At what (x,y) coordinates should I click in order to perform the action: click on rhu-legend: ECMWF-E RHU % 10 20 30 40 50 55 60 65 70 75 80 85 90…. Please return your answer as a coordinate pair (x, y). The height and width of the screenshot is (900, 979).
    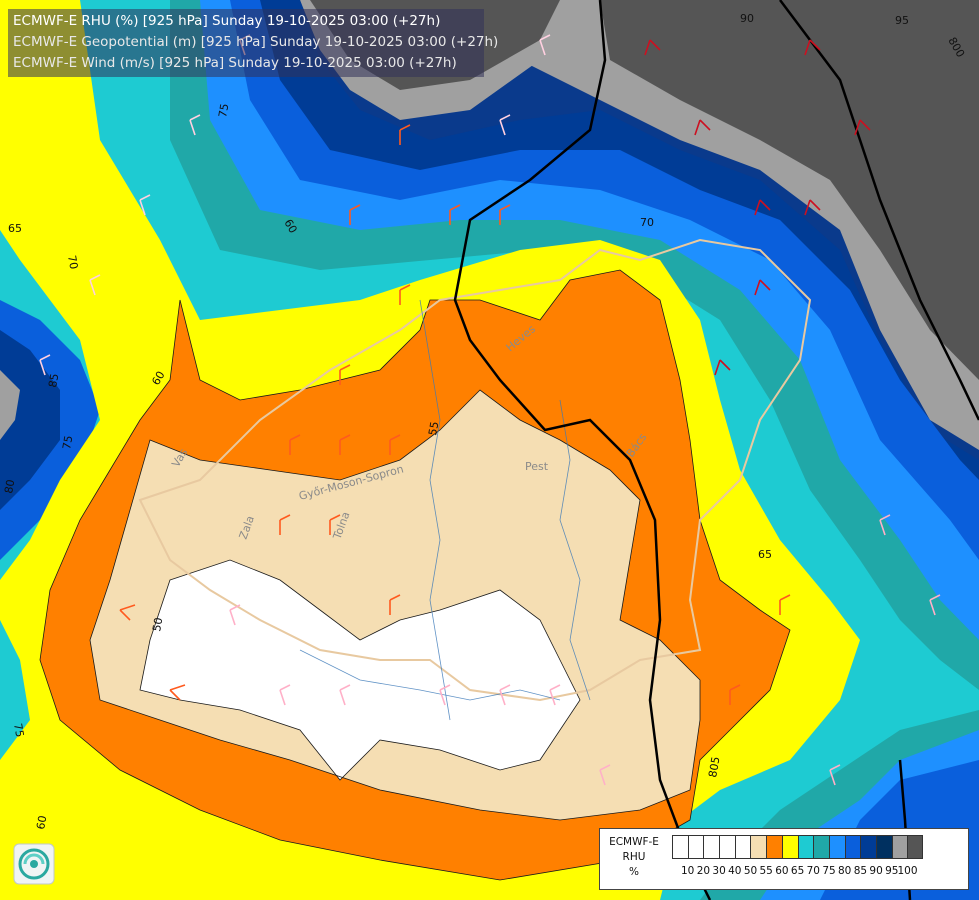
    Looking at the image, I should click on (784, 859).